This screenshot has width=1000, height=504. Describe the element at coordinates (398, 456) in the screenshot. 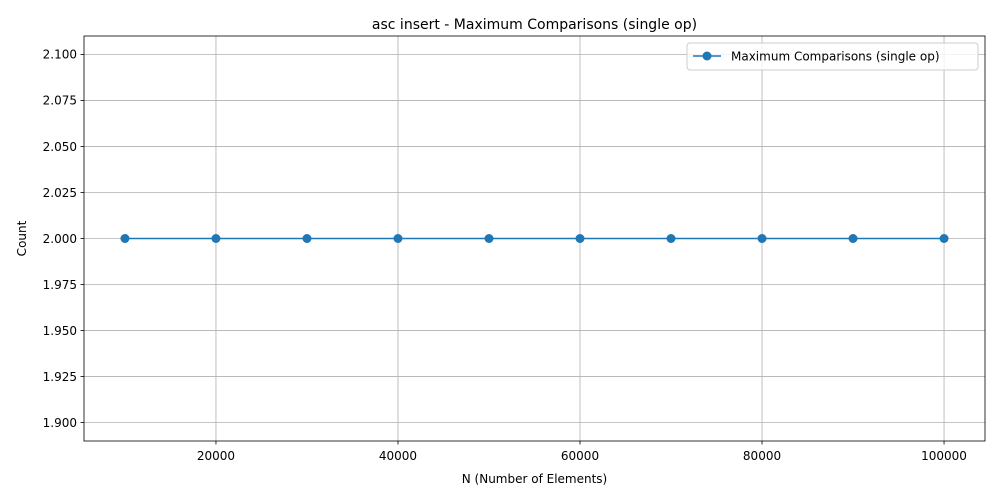

I see `x-tick-label: 40000` at that location.